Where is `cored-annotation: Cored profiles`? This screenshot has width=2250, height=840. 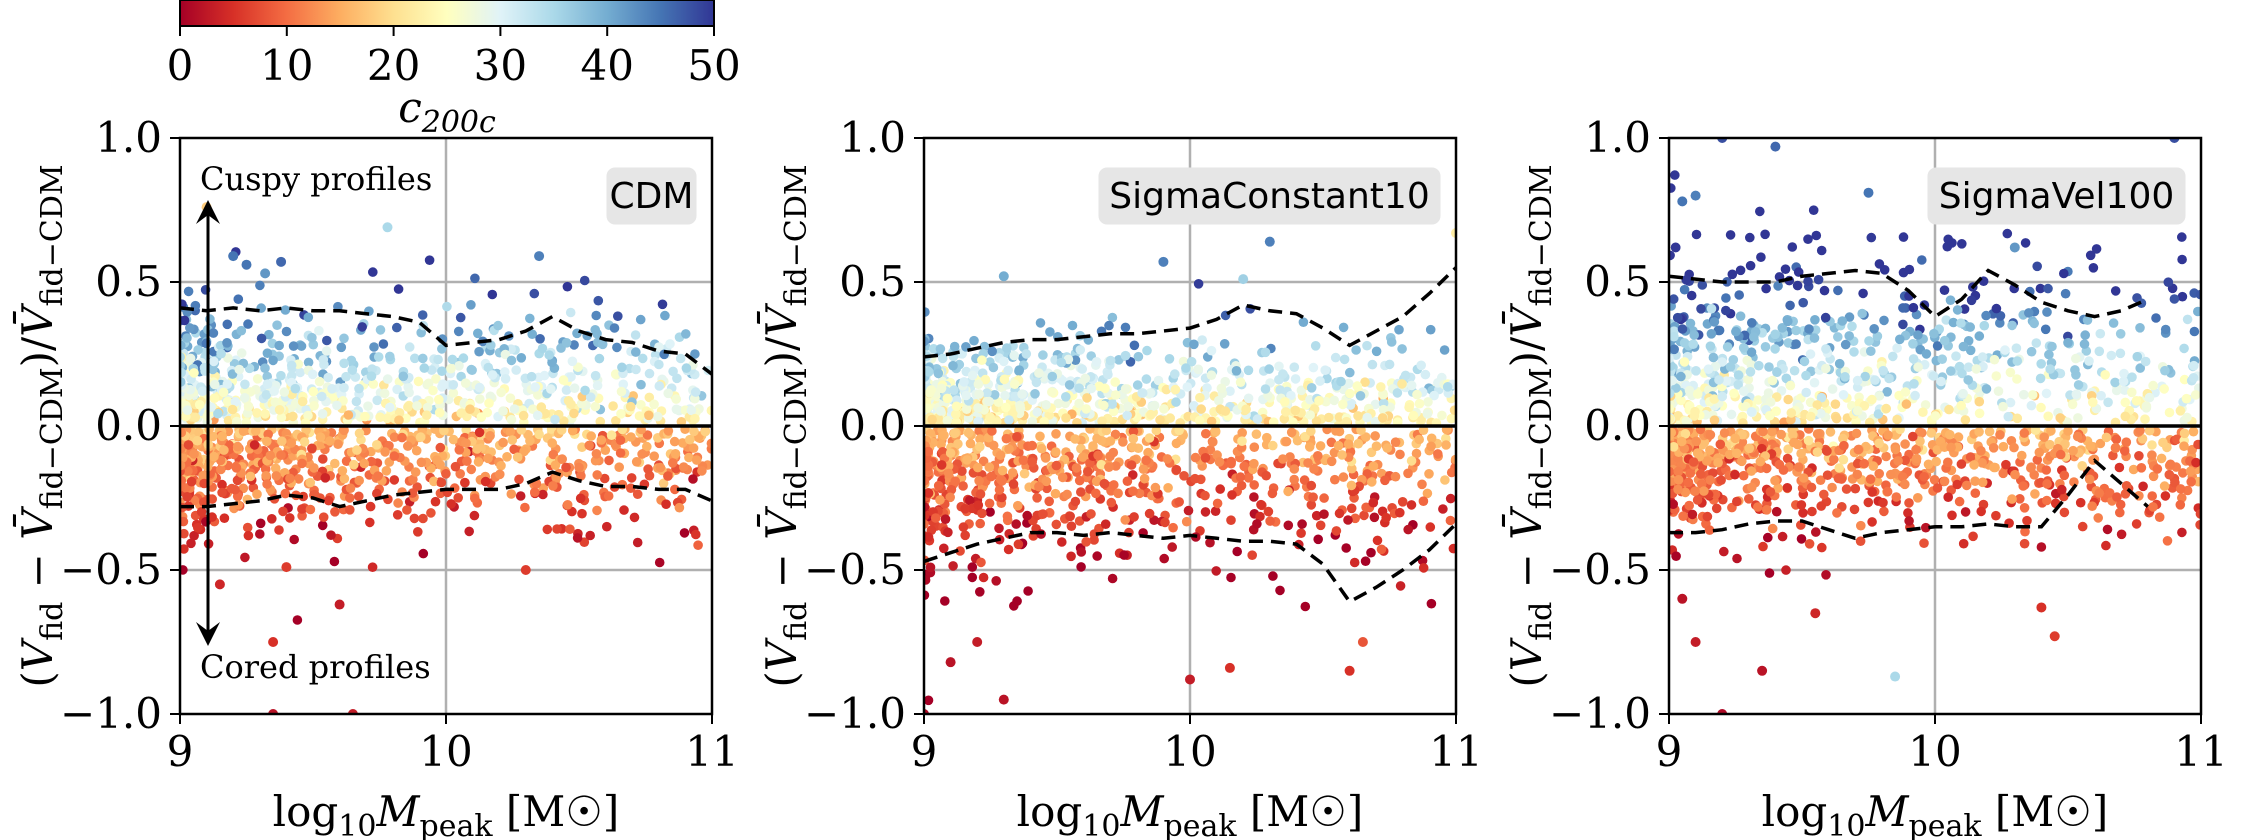 cored-annotation: Cored profiles is located at coordinates (315, 667).